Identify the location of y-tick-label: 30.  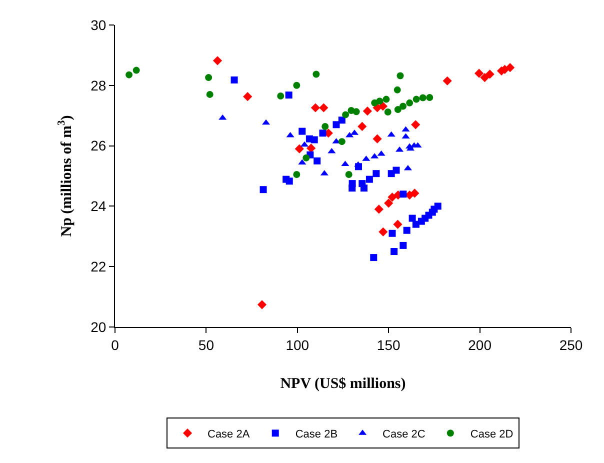
(98, 24).